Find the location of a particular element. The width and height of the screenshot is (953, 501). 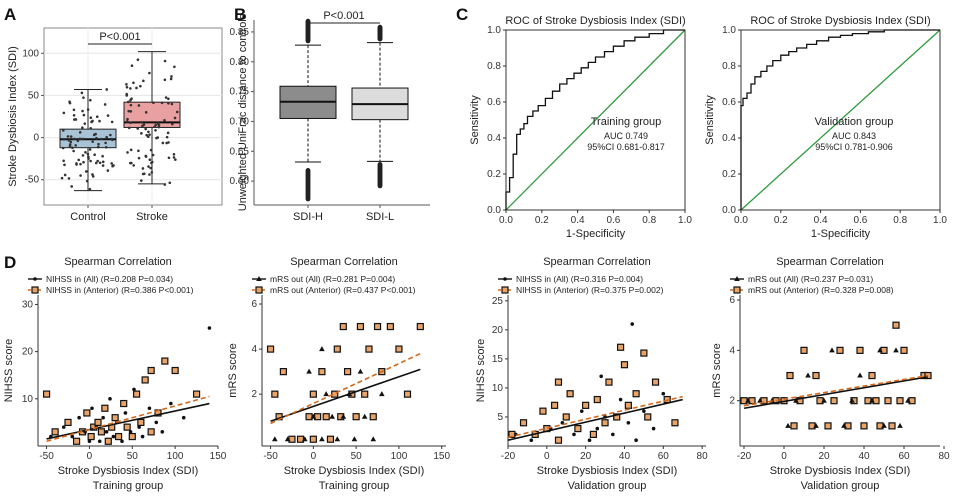

scatter-xtick-label: 50 is located at coordinates (133, 456).